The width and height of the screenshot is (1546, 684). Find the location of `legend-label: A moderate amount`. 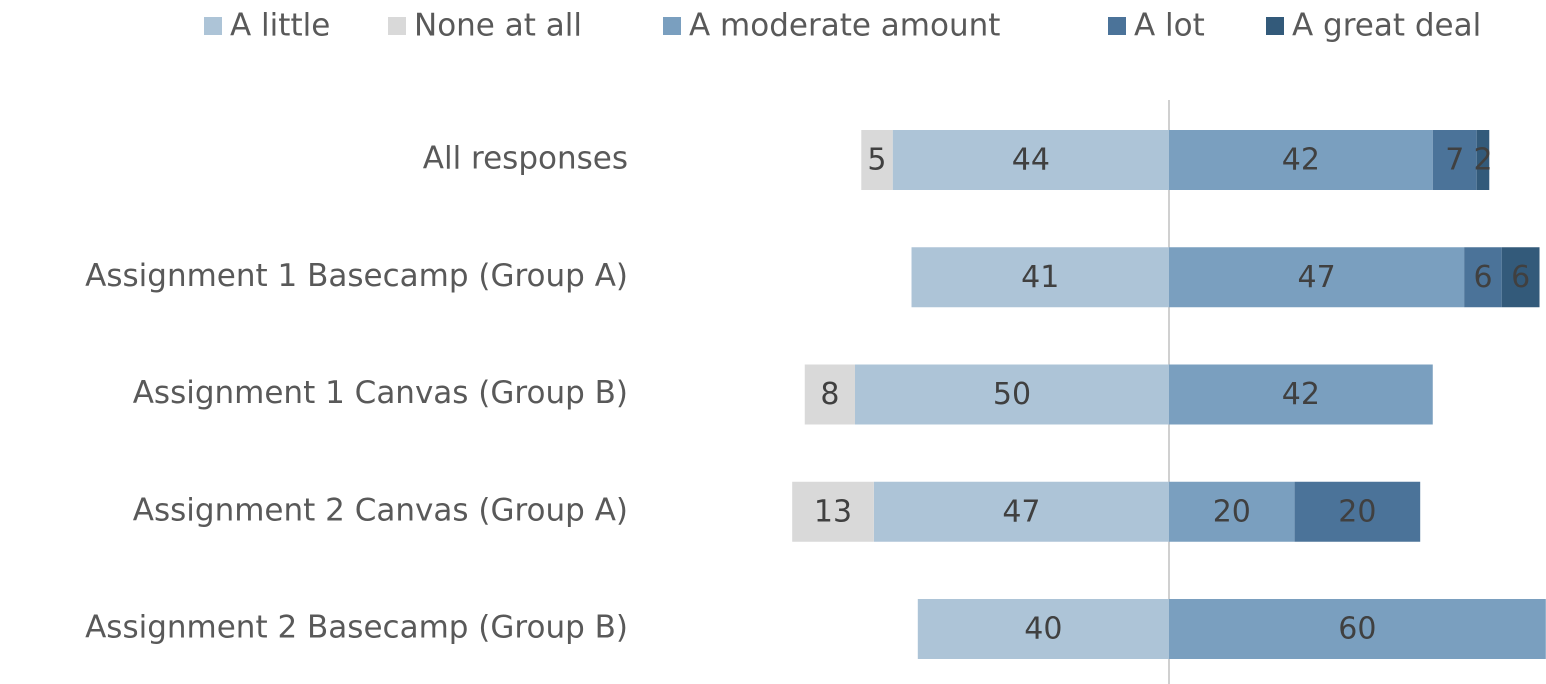

legend-label: A moderate amount is located at coordinates (844, 26).